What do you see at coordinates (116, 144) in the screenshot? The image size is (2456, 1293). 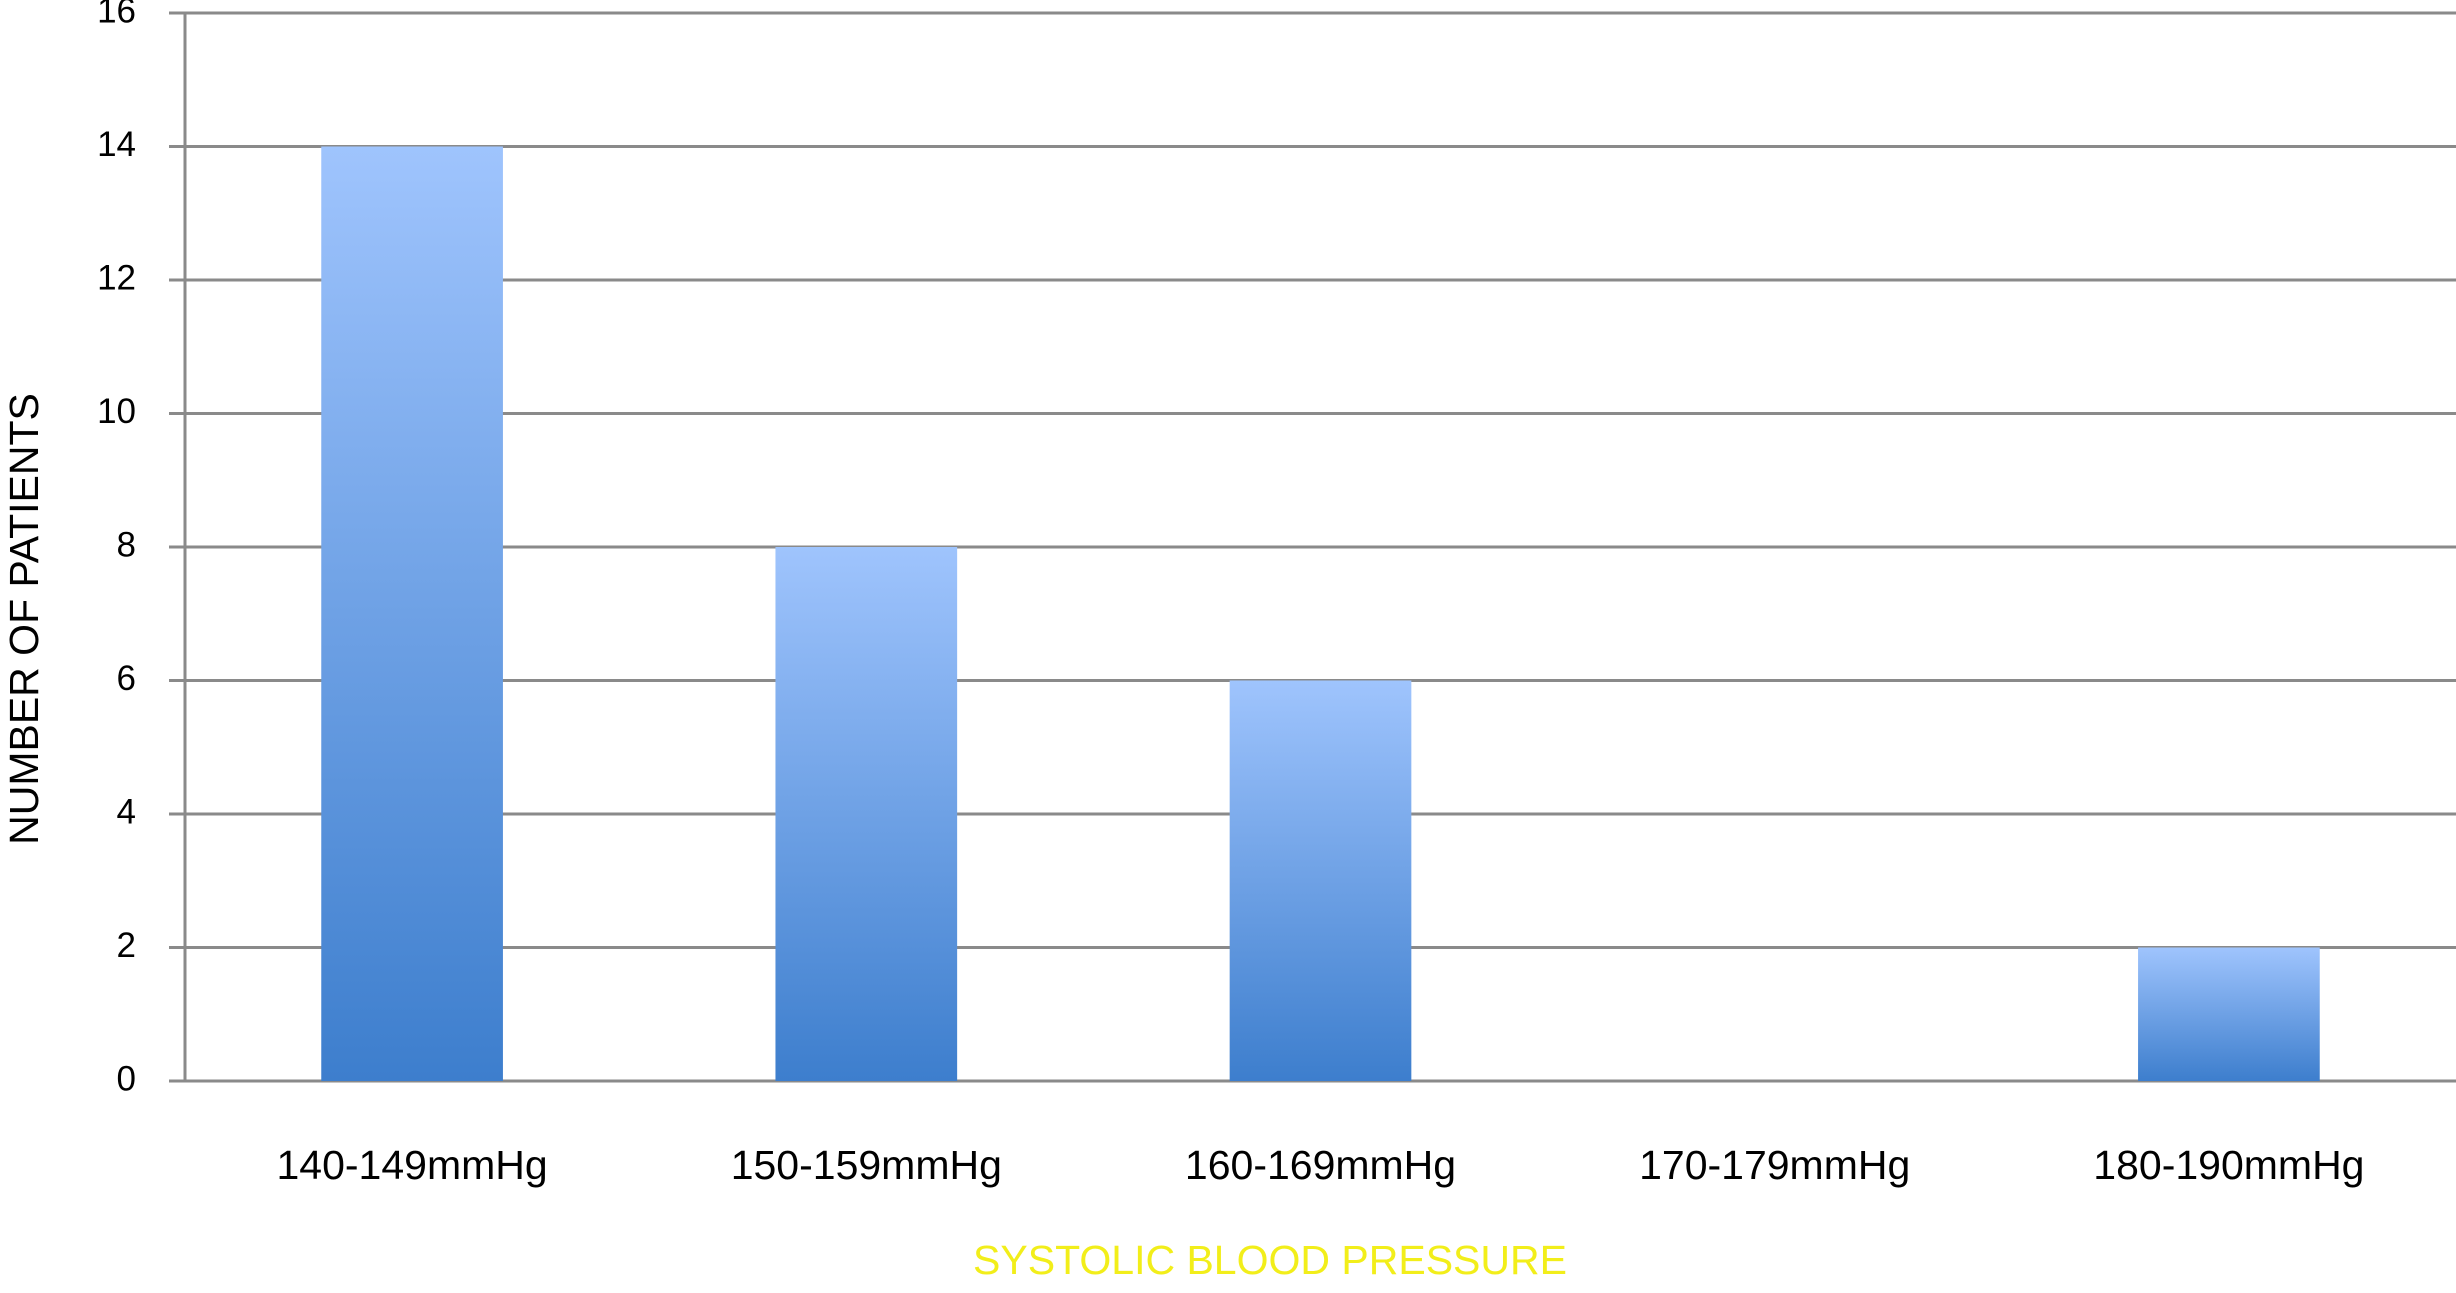 I see `y-tick-label: 14` at bounding box center [116, 144].